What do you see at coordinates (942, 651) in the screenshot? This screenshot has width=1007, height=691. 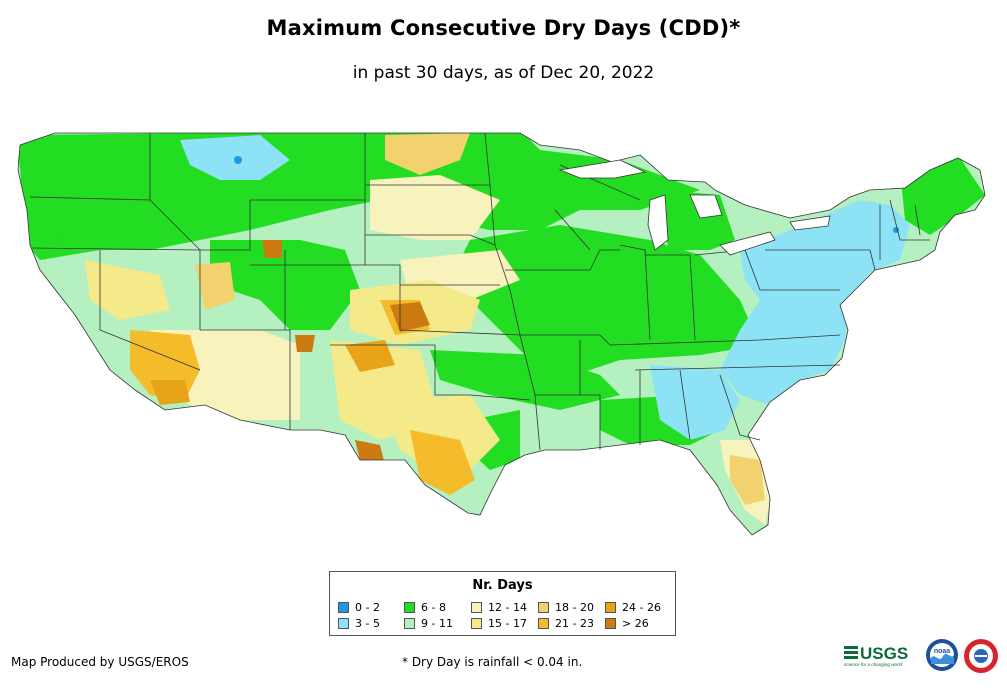 I see `noaa-wordmark: noaa` at bounding box center [942, 651].